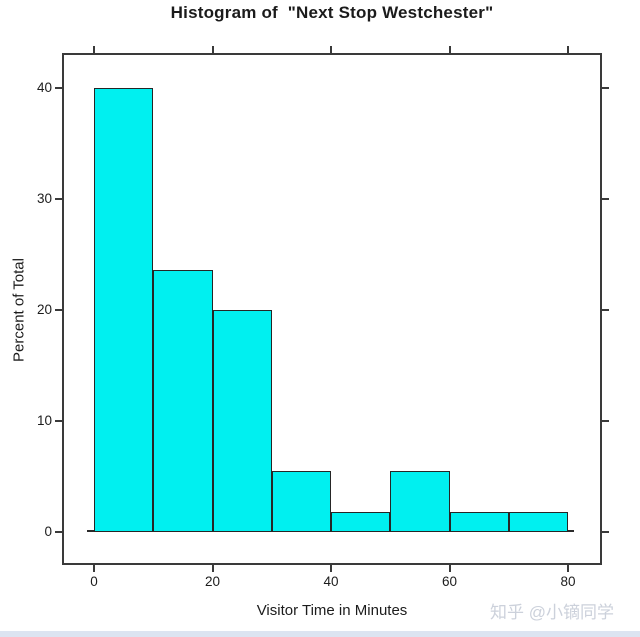 Image resolution: width=640 pixels, height=637 pixels. Describe the element at coordinates (320, 634) in the screenshot. I see `bottom-band` at that location.